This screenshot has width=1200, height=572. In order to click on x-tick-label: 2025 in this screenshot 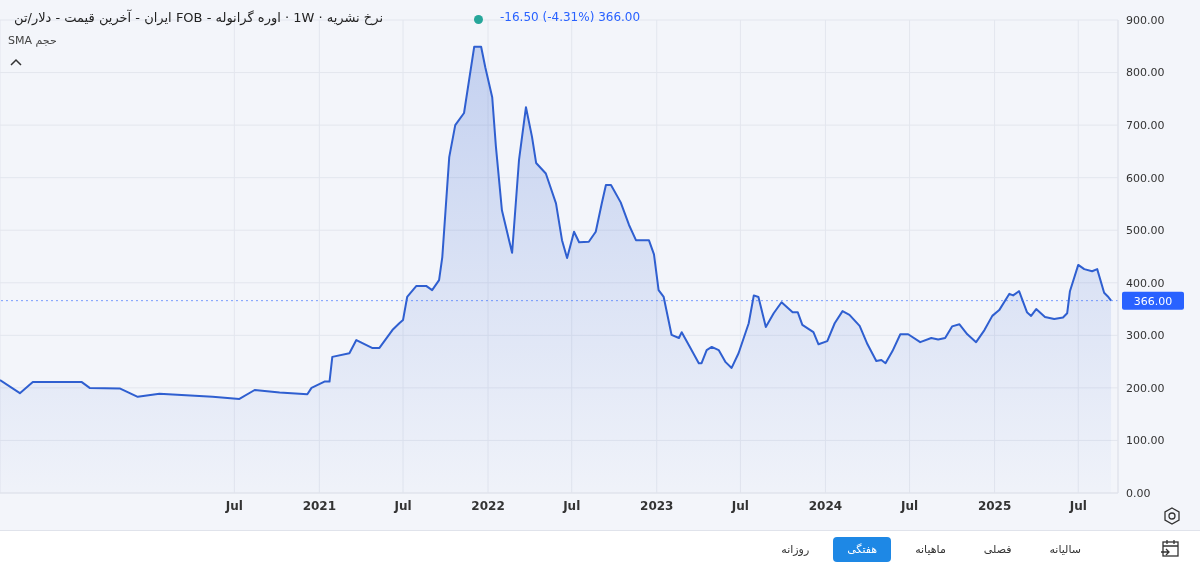, I will do `click(994, 505)`.